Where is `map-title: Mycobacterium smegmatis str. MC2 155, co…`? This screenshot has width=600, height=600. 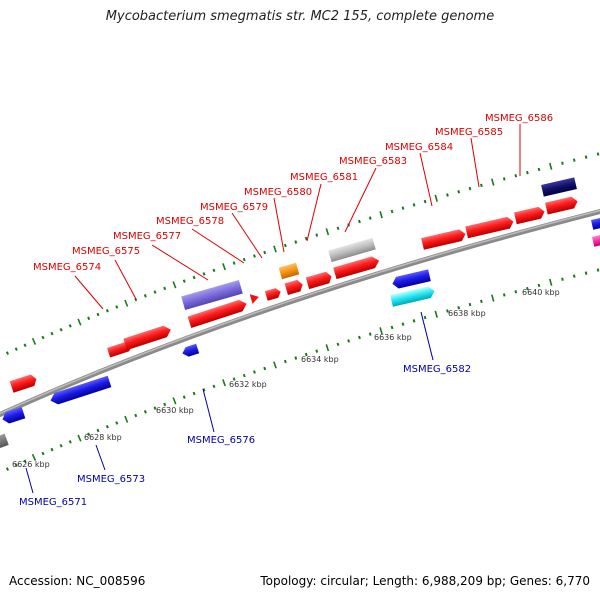
map-title: Mycobacterium smegmatis str. MC2 155, co… is located at coordinates (300, 16).